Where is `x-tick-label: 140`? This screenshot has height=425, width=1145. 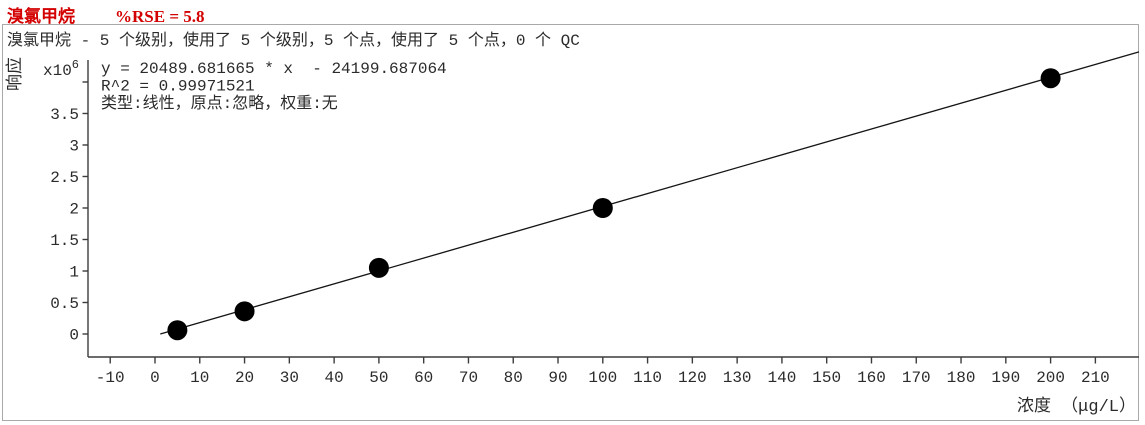 x-tick-label: 140 is located at coordinates (782, 378).